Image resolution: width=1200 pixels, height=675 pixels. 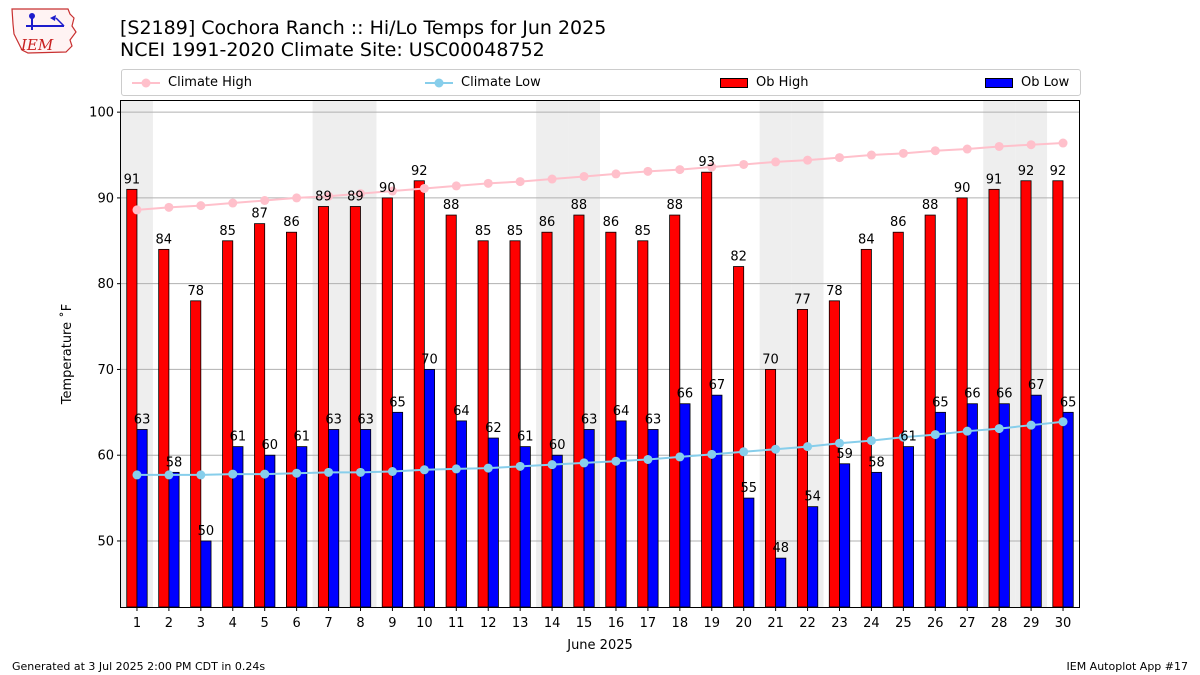 What do you see at coordinates (1063, 623) in the screenshot?
I see `x-tick-label: 30` at bounding box center [1063, 623].